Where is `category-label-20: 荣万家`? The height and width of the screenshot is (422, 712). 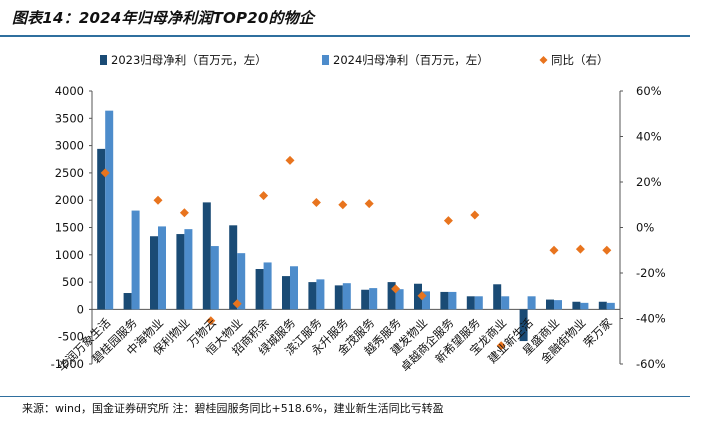 category-label-20: 荣万家 is located at coordinates (598, 332).